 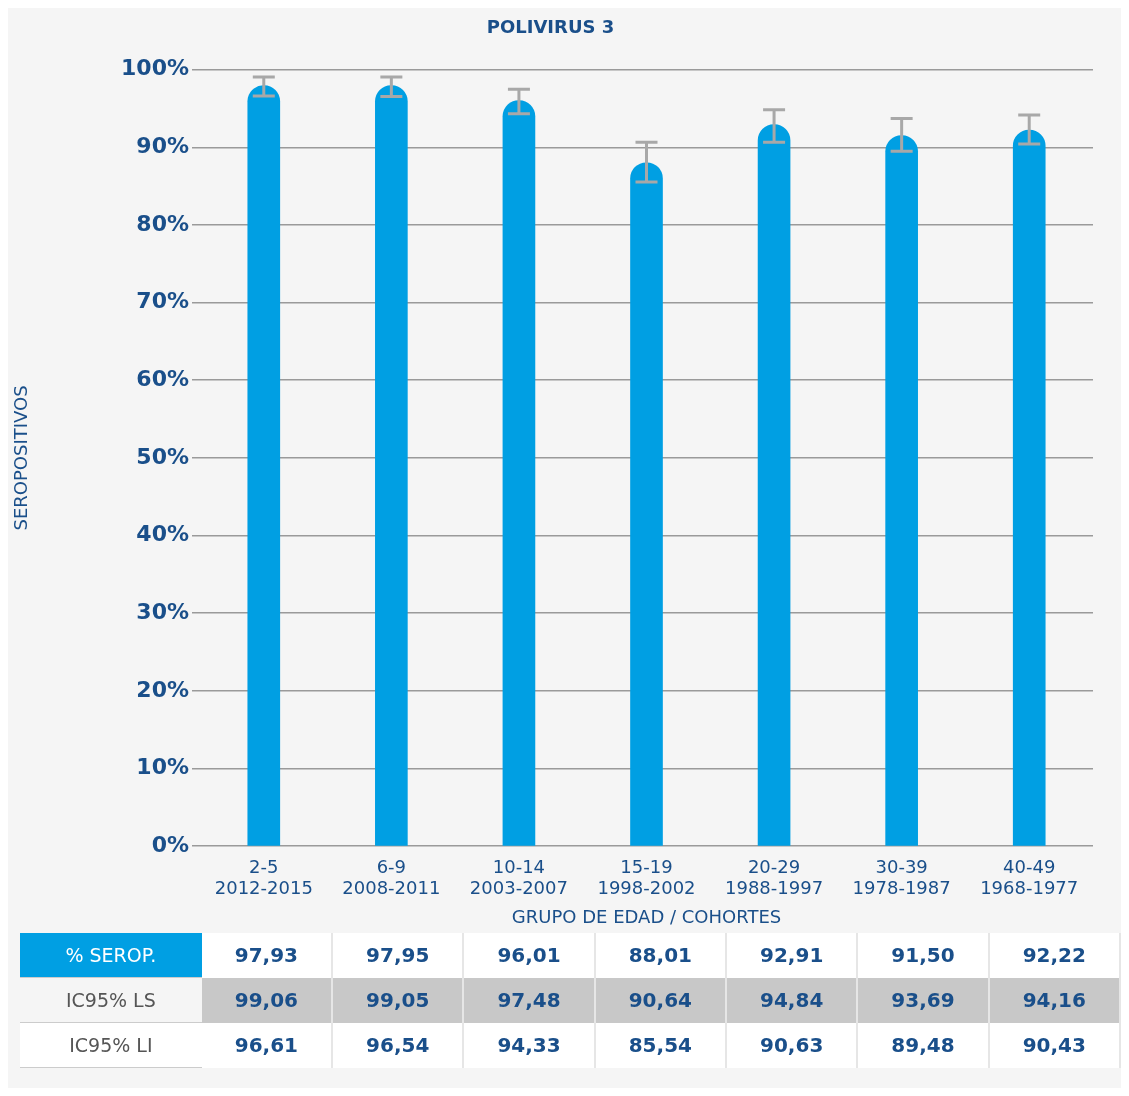 What do you see at coordinates (792, 1000) in the screenshot?
I see `text: 94,84` at bounding box center [792, 1000].